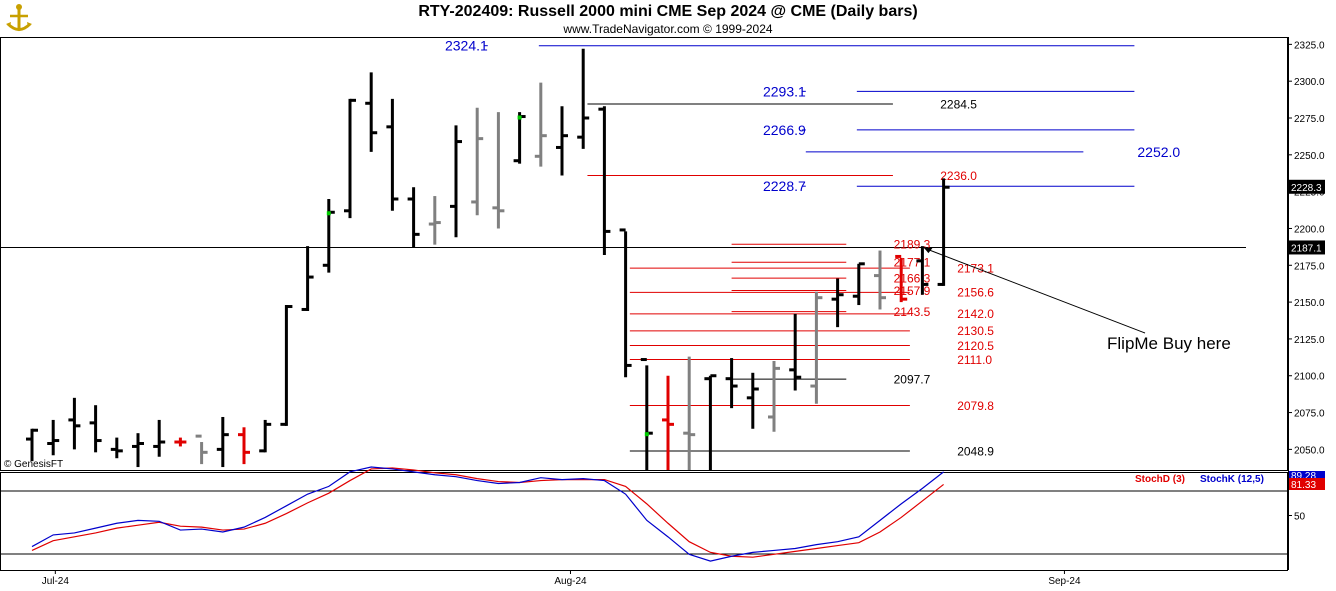  I want to click on level-label: 2111.0, so click(974, 360).